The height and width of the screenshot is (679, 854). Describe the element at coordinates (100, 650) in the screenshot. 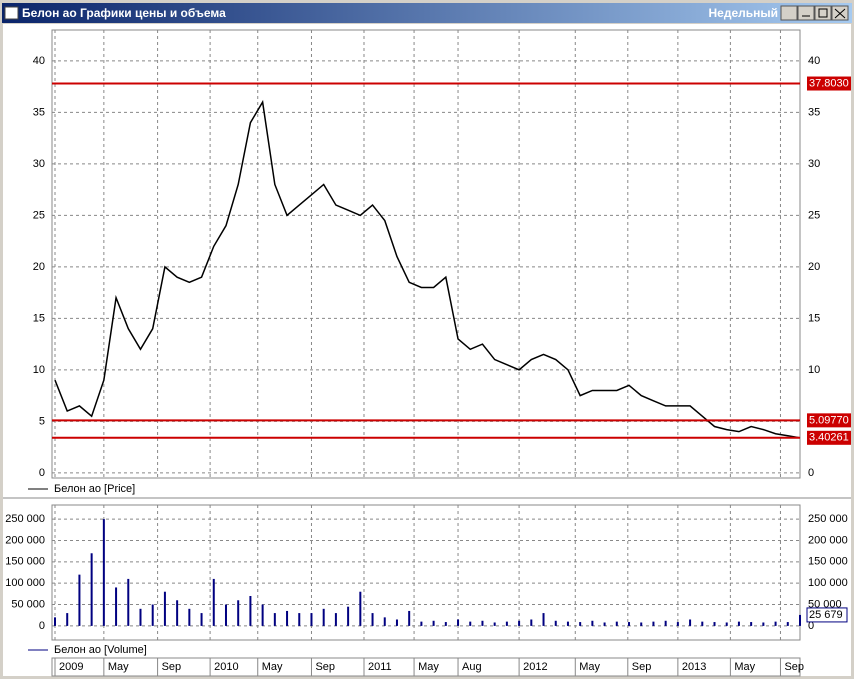

I see `volume-legend: Белон ао [Volume]` at that location.